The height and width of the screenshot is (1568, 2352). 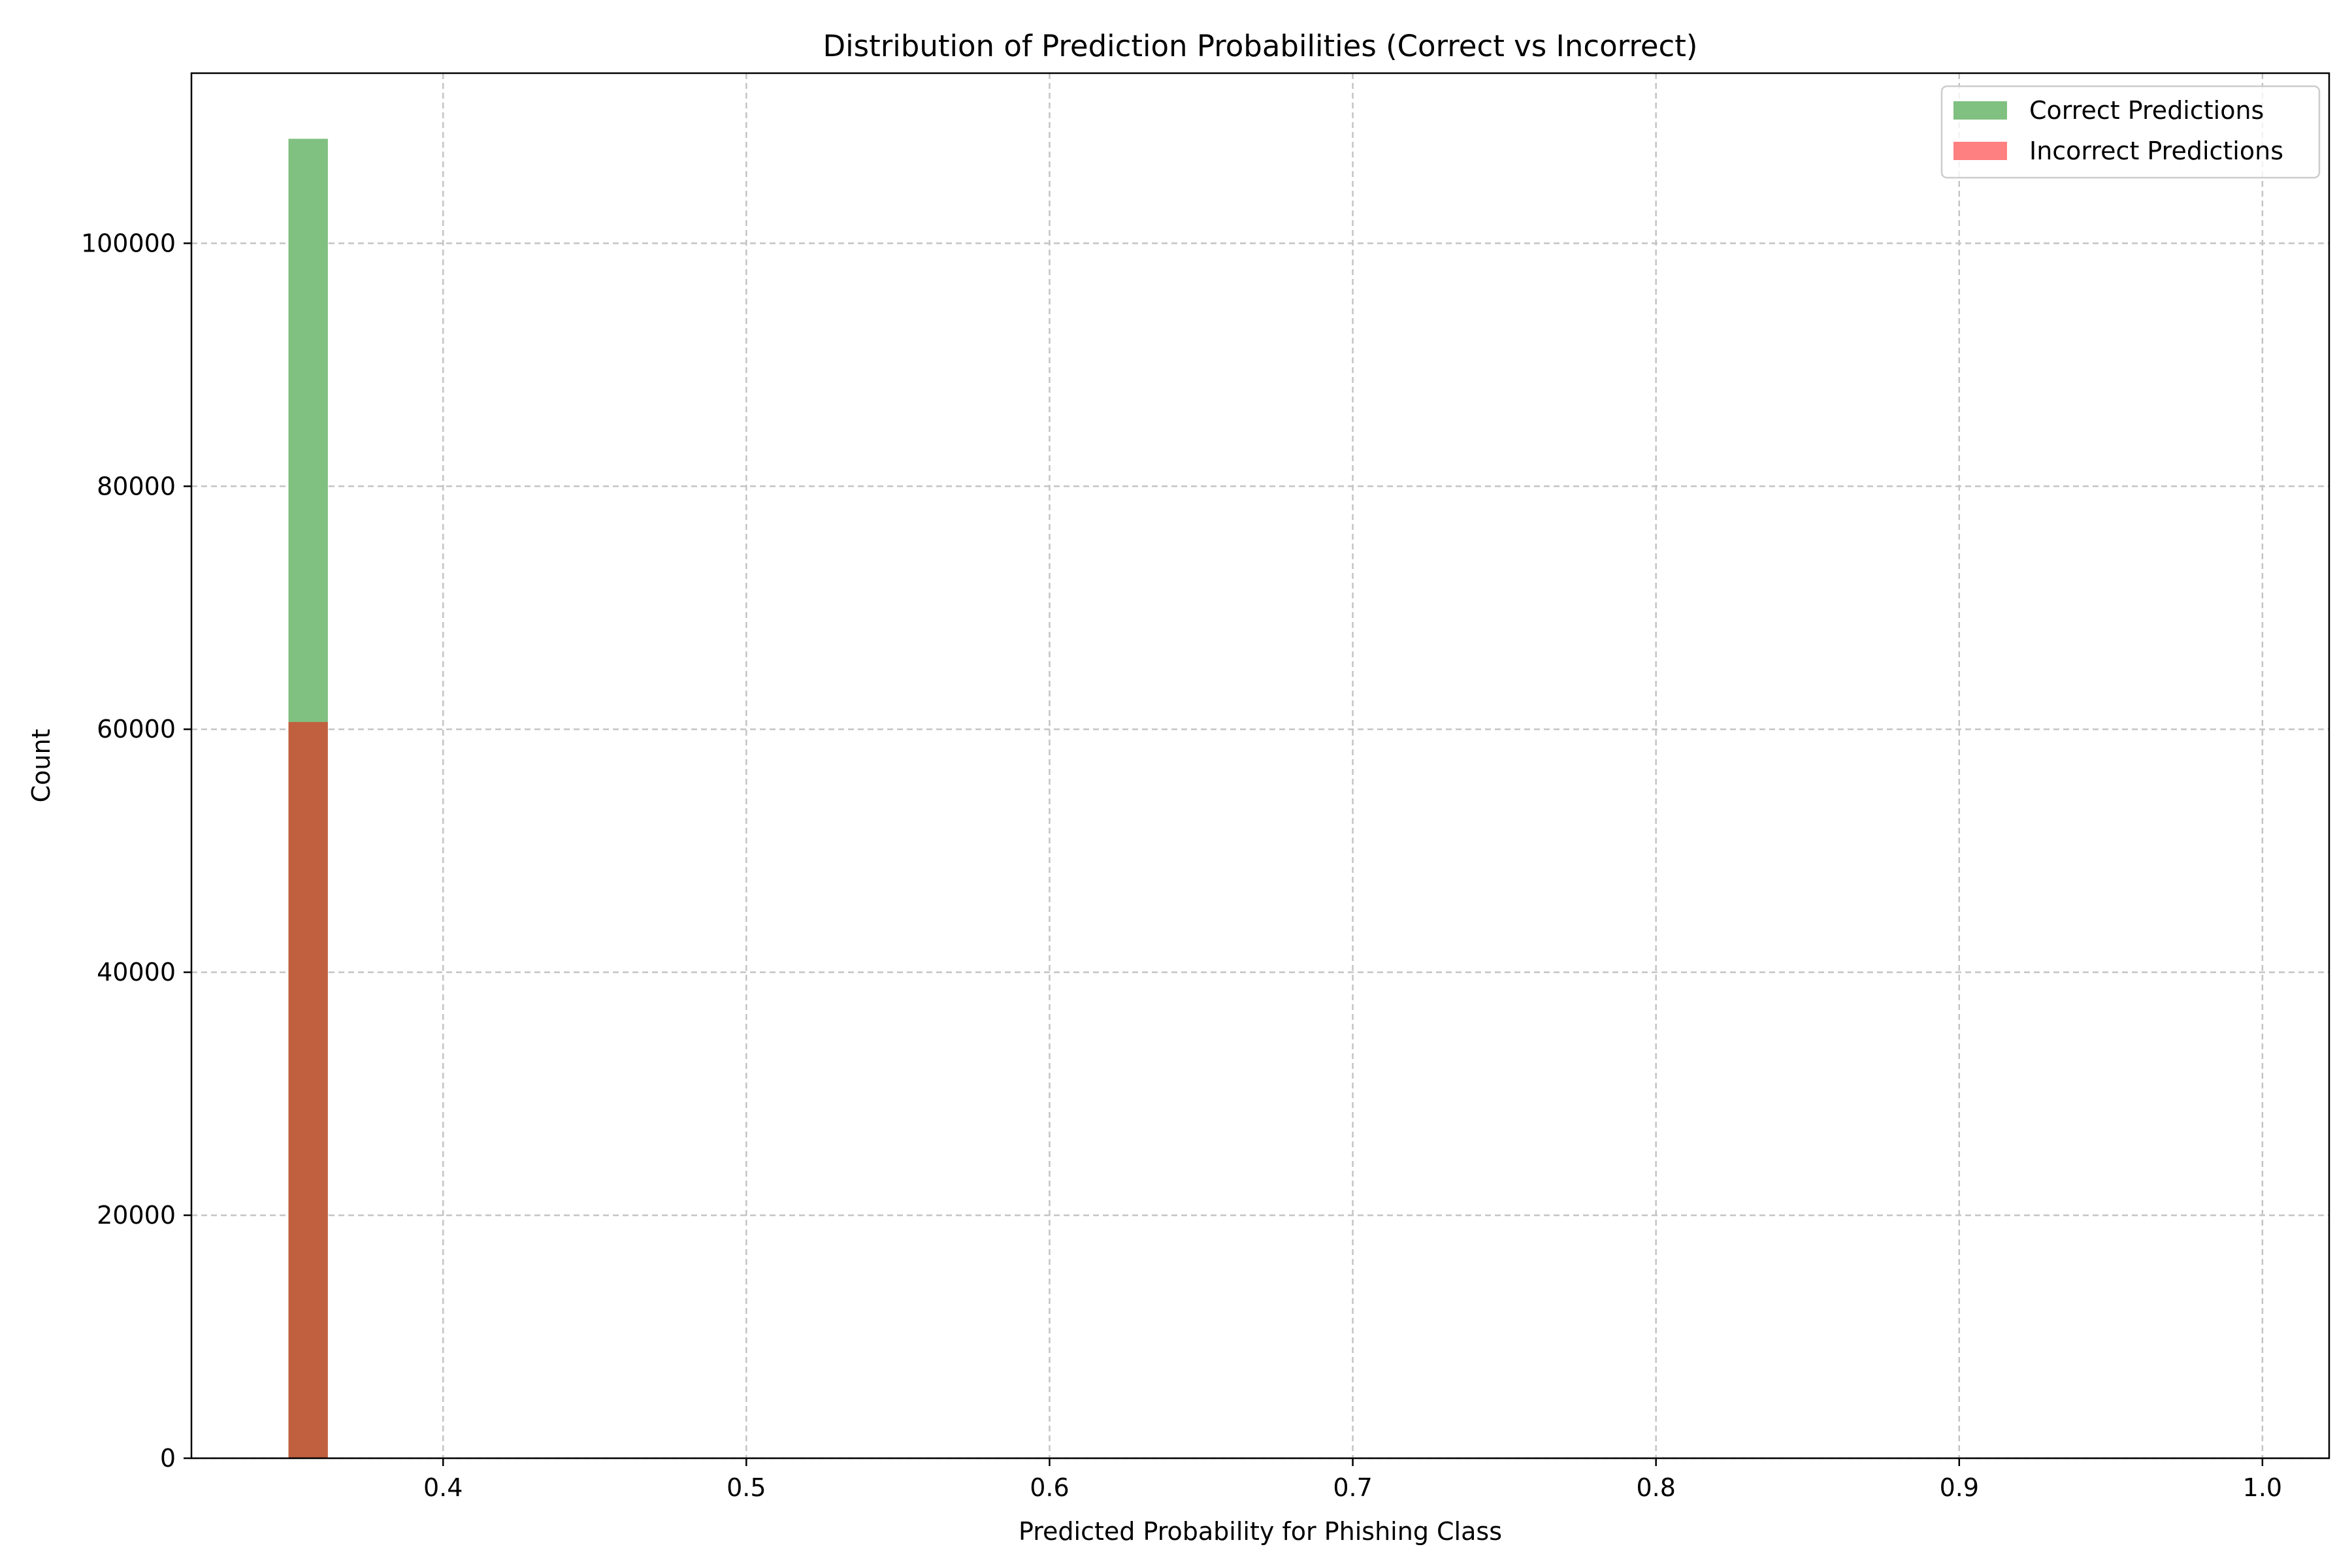 What do you see at coordinates (1655, 1487) in the screenshot?
I see `x-tick-label: 0.8` at bounding box center [1655, 1487].